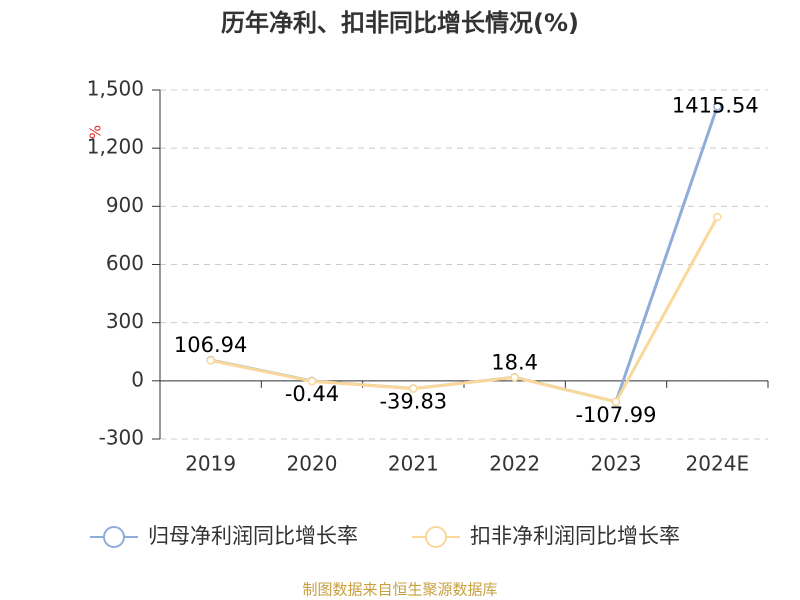  What do you see at coordinates (413, 464) in the screenshot?
I see `x-tick-label: 2021` at bounding box center [413, 464].